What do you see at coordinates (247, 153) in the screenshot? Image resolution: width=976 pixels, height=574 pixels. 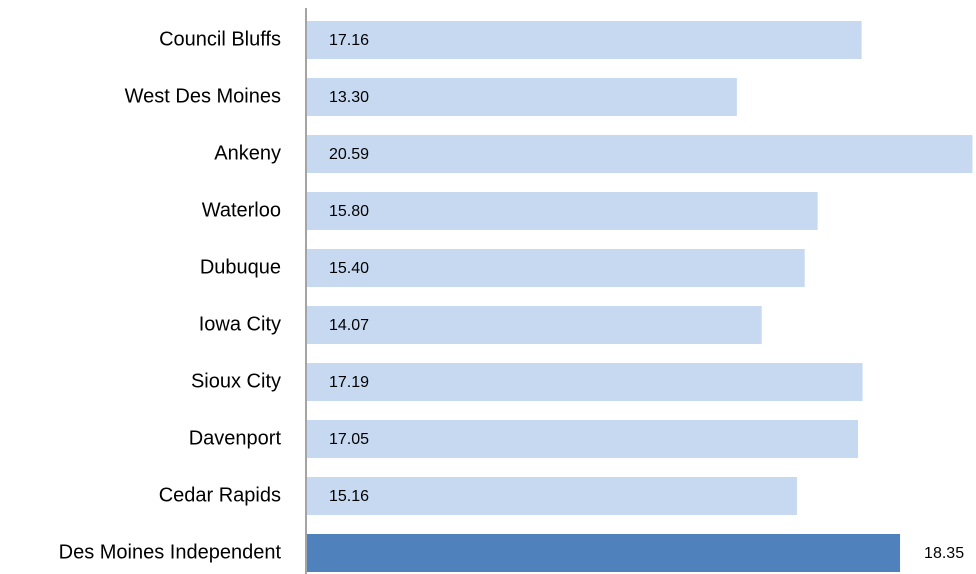 I see `category-label: Ankeny` at bounding box center [247, 153].